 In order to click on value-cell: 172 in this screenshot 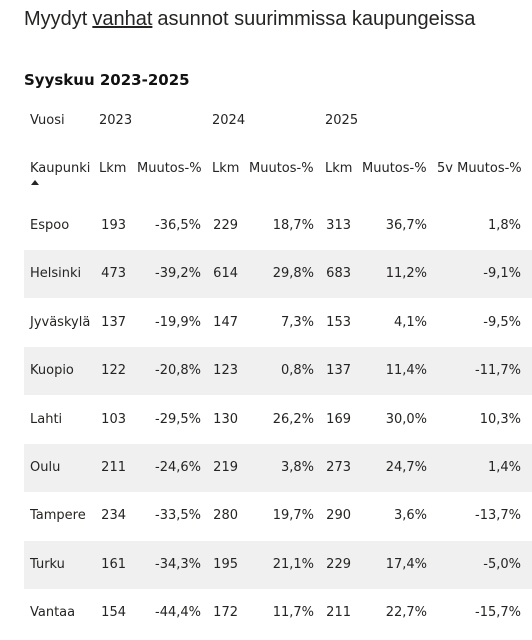, I will do `click(225, 613)`.